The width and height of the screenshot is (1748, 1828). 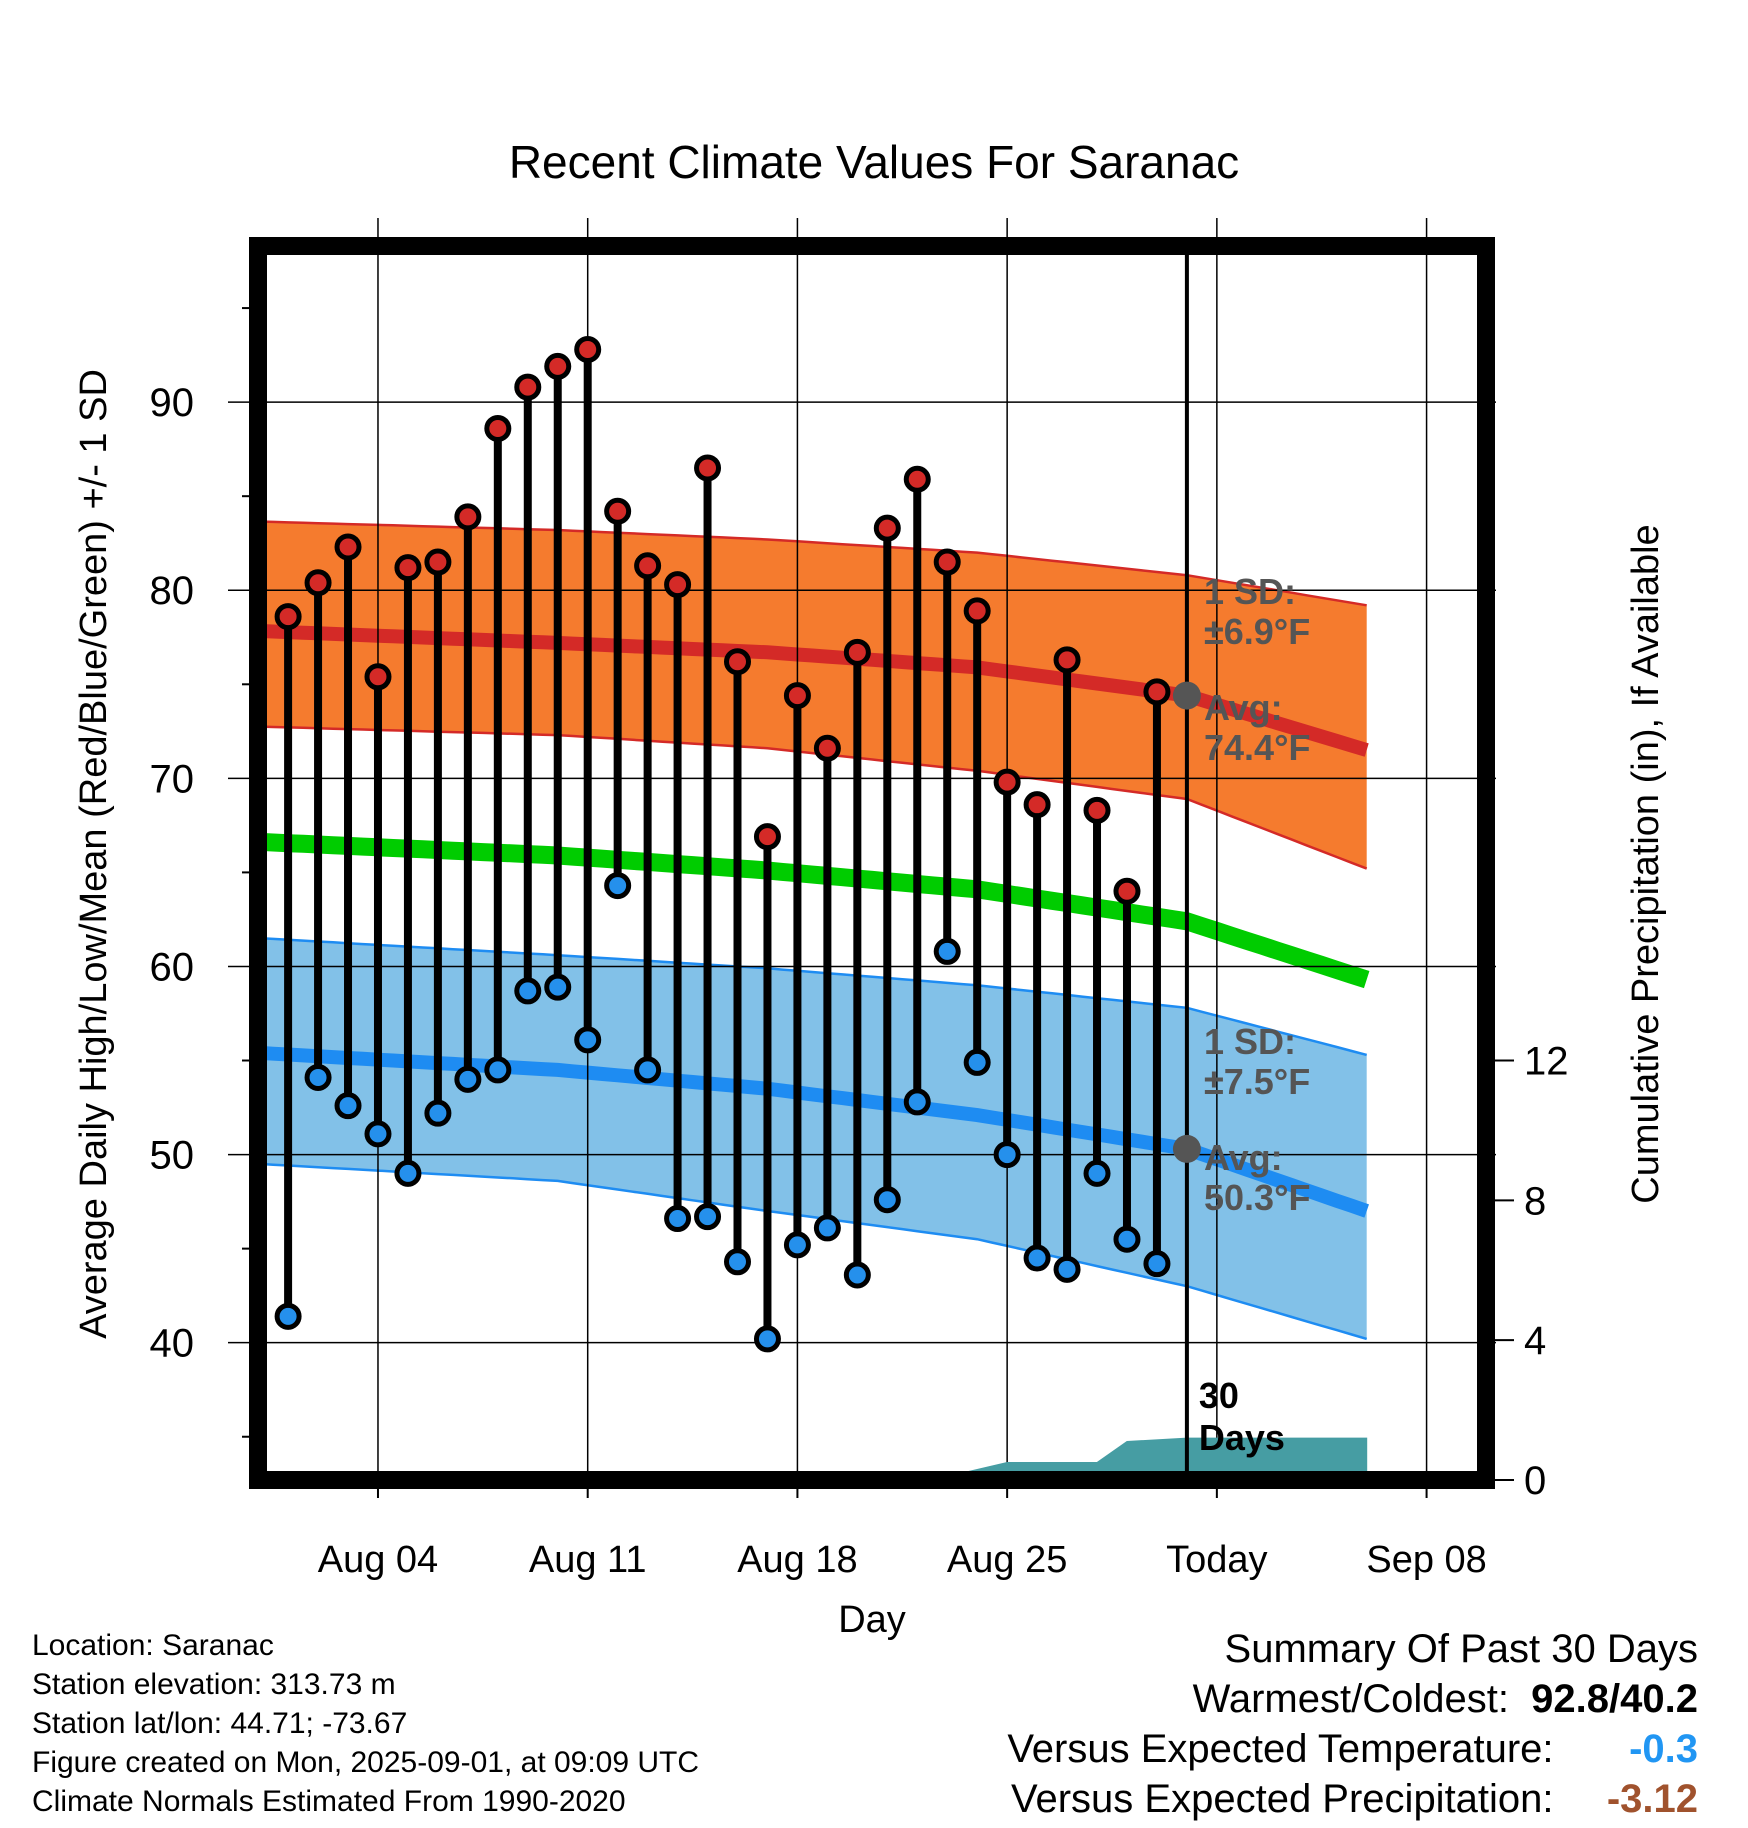 What do you see at coordinates (1426, 1560) in the screenshot?
I see `x-tick-label: Sep 08` at bounding box center [1426, 1560].